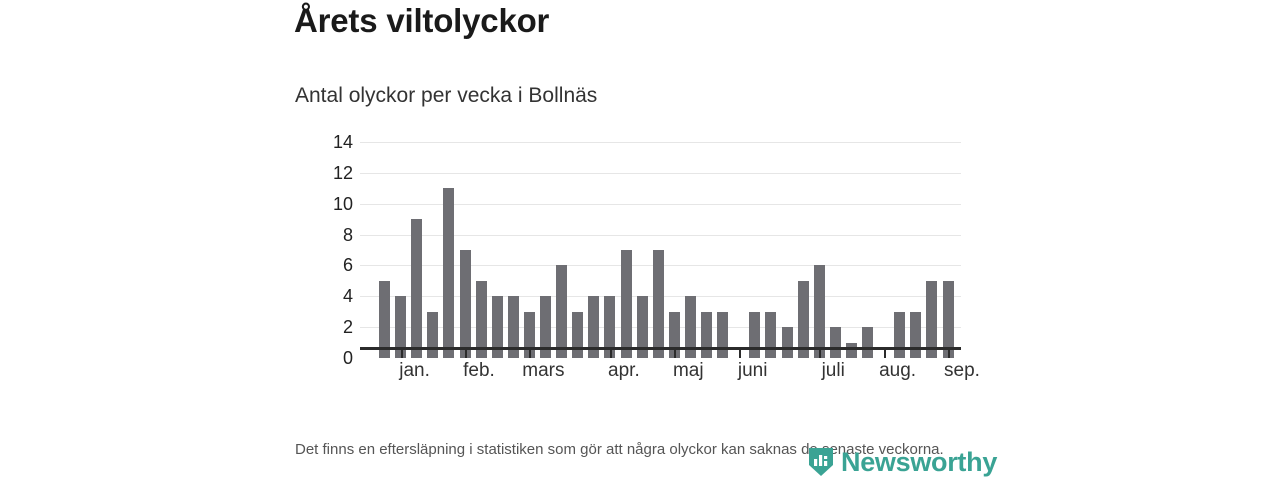 This screenshot has width=1280, height=480. What do you see at coordinates (688, 370) in the screenshot?
I see `x-tick-label: maj` at bounding box center [688, 370].